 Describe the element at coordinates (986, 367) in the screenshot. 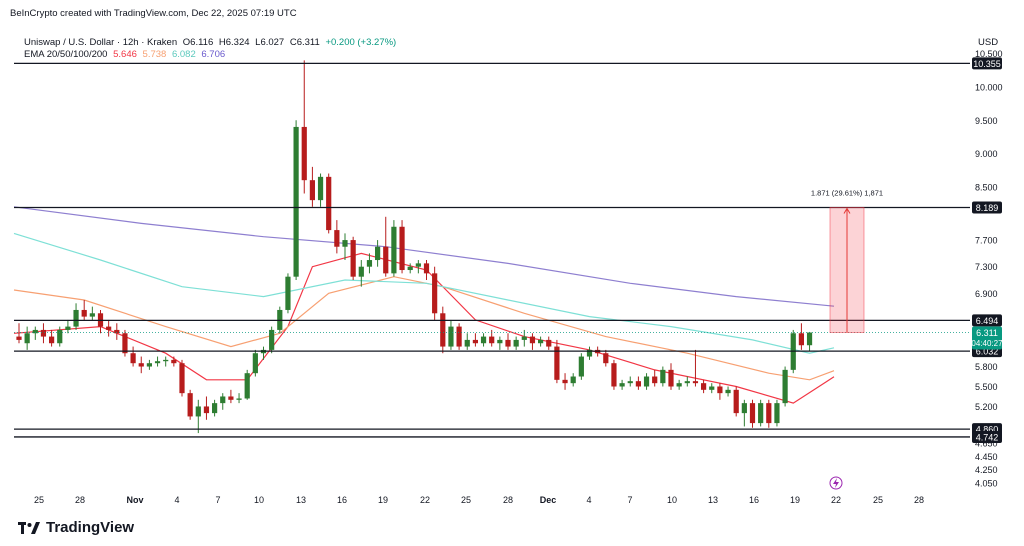

I see `y-tick-label: 5.800` at that location.